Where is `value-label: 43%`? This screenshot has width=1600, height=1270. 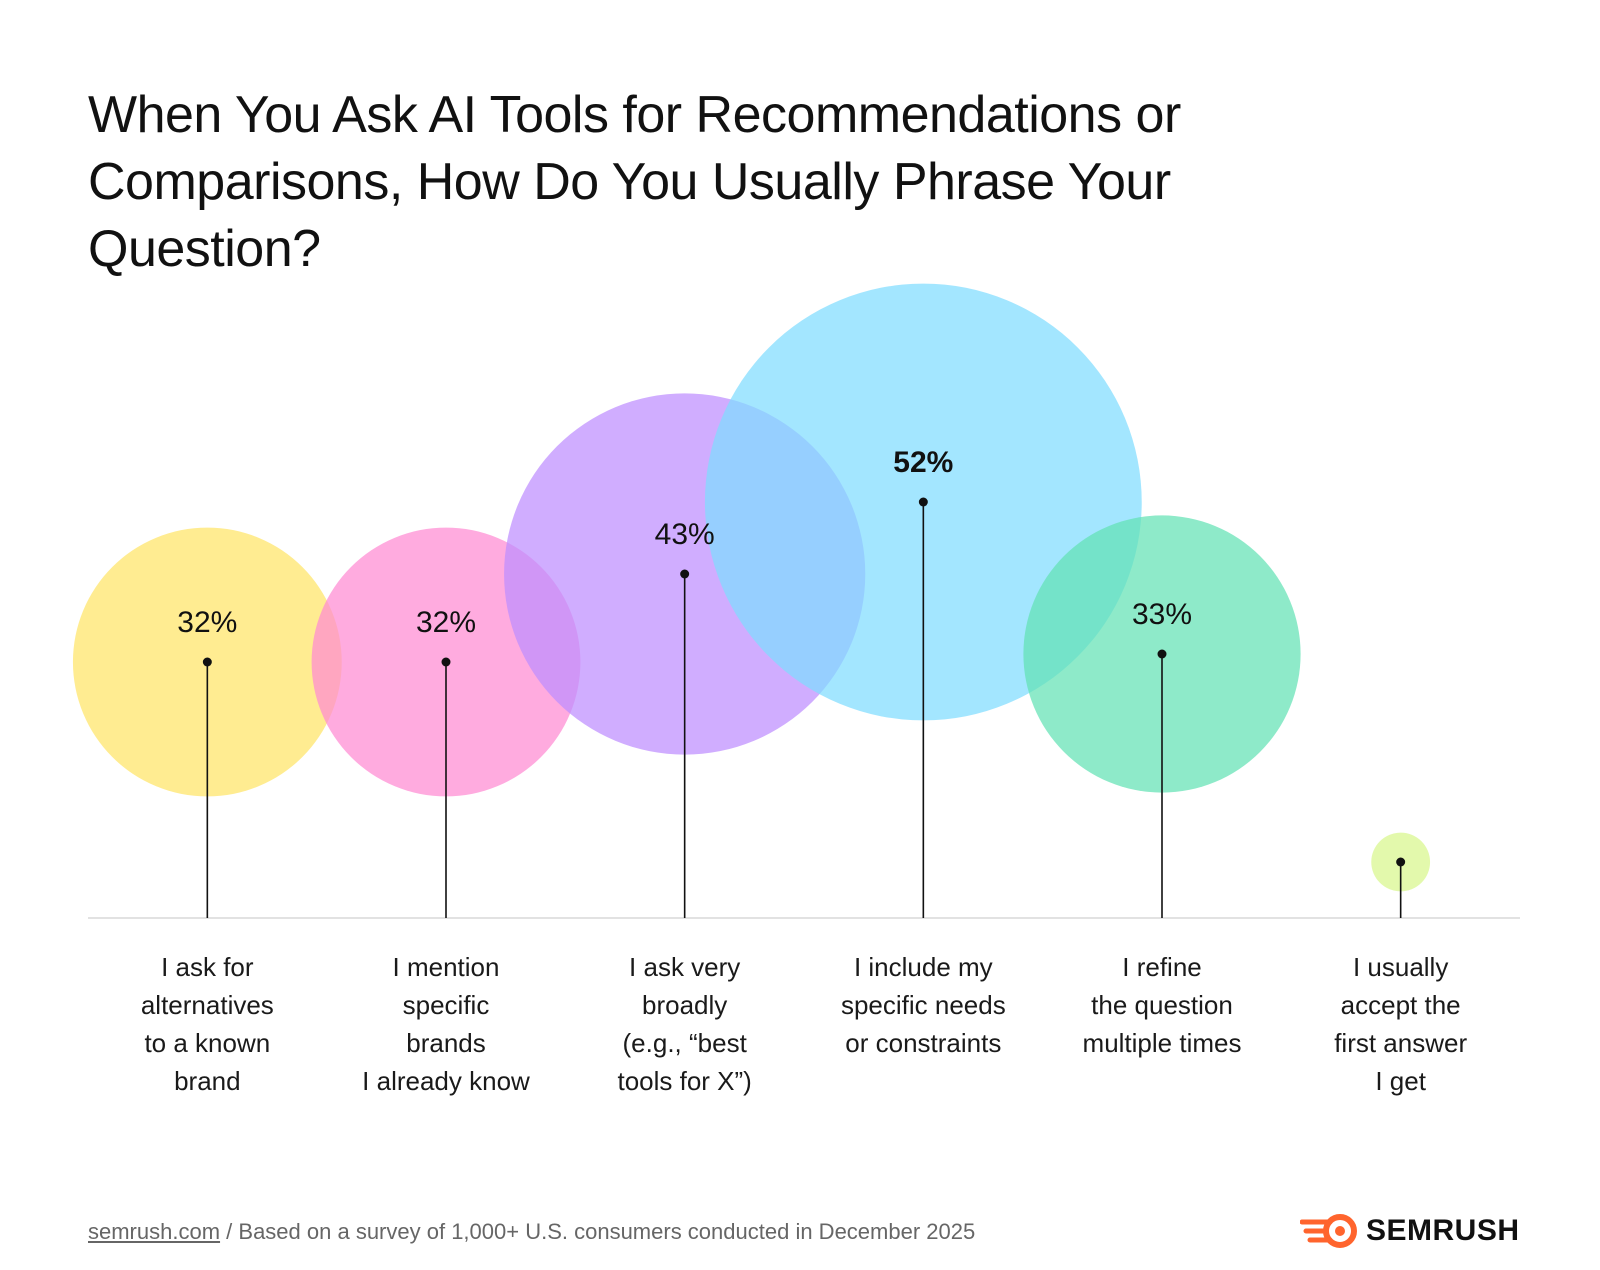 value-label: 43% is located at coordinates (685, 534).